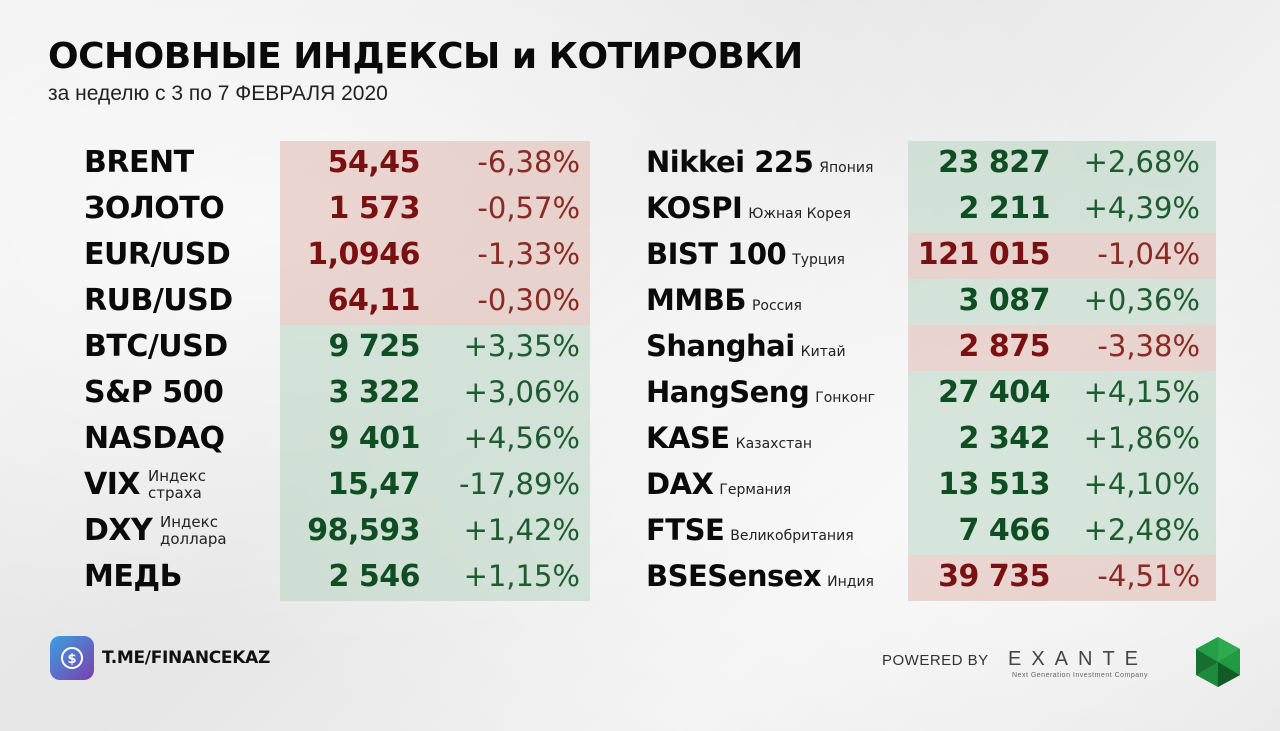 This screenshot has width=1280, height=731. I want to click on quote-row: BSESensex Индия 39 735 -4,51%, so click(931, 578).